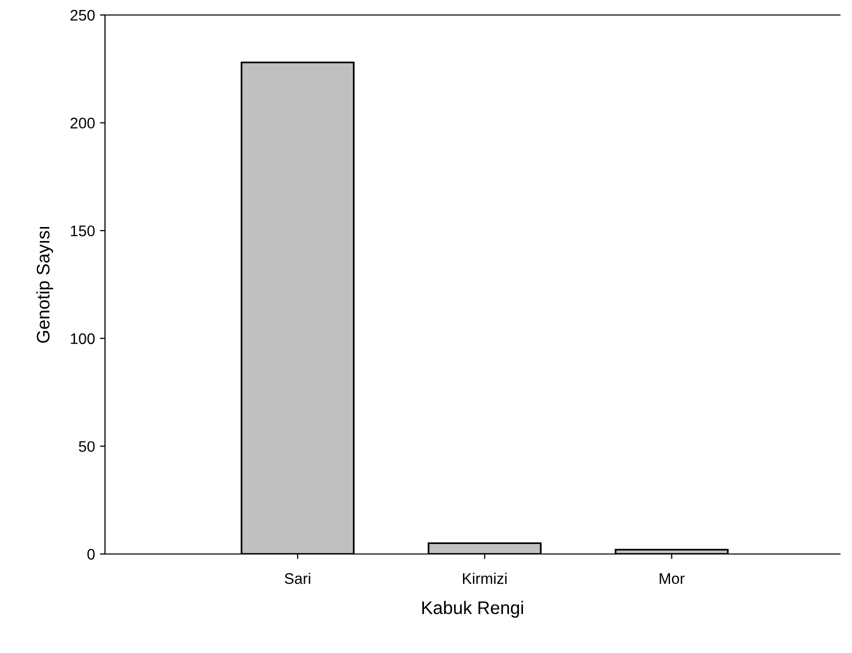 The image size is (852, 653). I want to click on y-tick-label: 200, so click(82, 123).